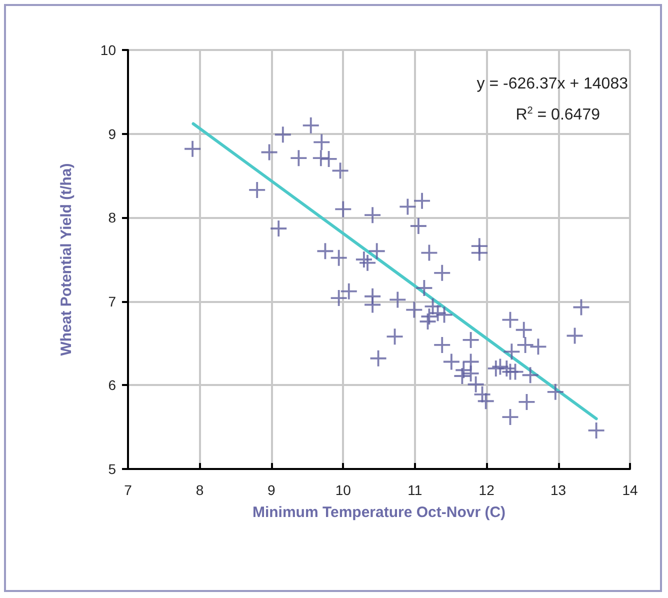 The height and width of the screenshot is (598, 668). Describe the element at coordinates (112, 218) in the screenshot. I see `y-tick-label: 8` at that location.